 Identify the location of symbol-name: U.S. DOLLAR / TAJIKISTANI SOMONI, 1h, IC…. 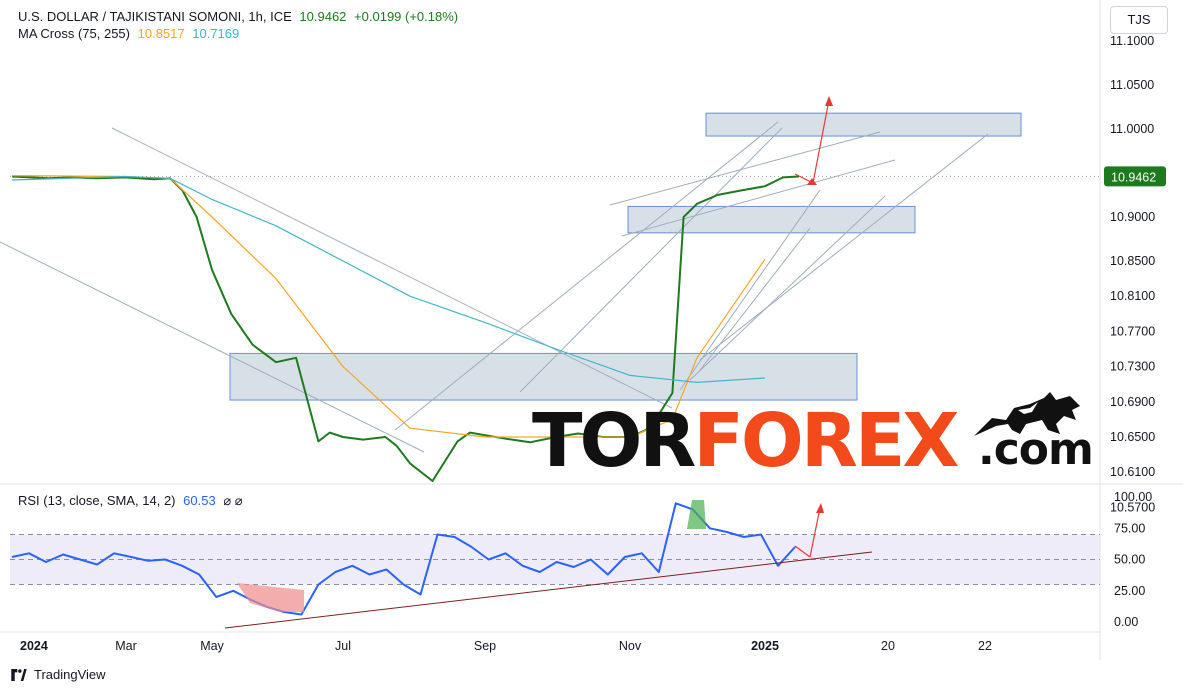
(155, 16).